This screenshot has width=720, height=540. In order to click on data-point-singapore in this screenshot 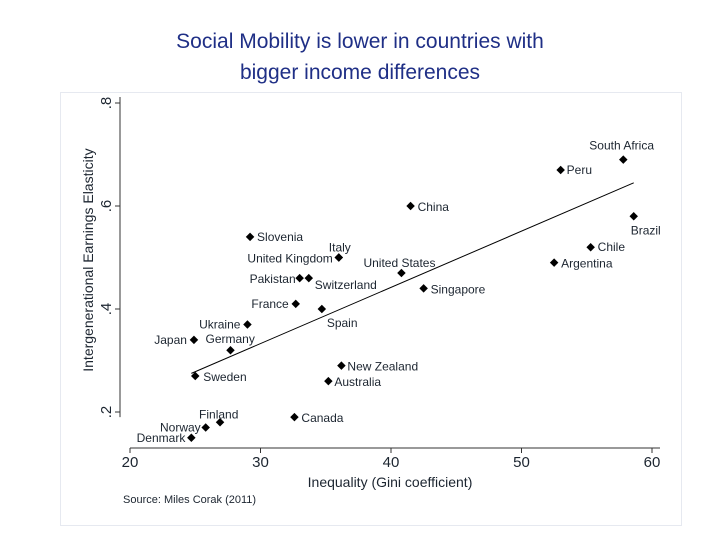, I will do `click(423, 288)`.